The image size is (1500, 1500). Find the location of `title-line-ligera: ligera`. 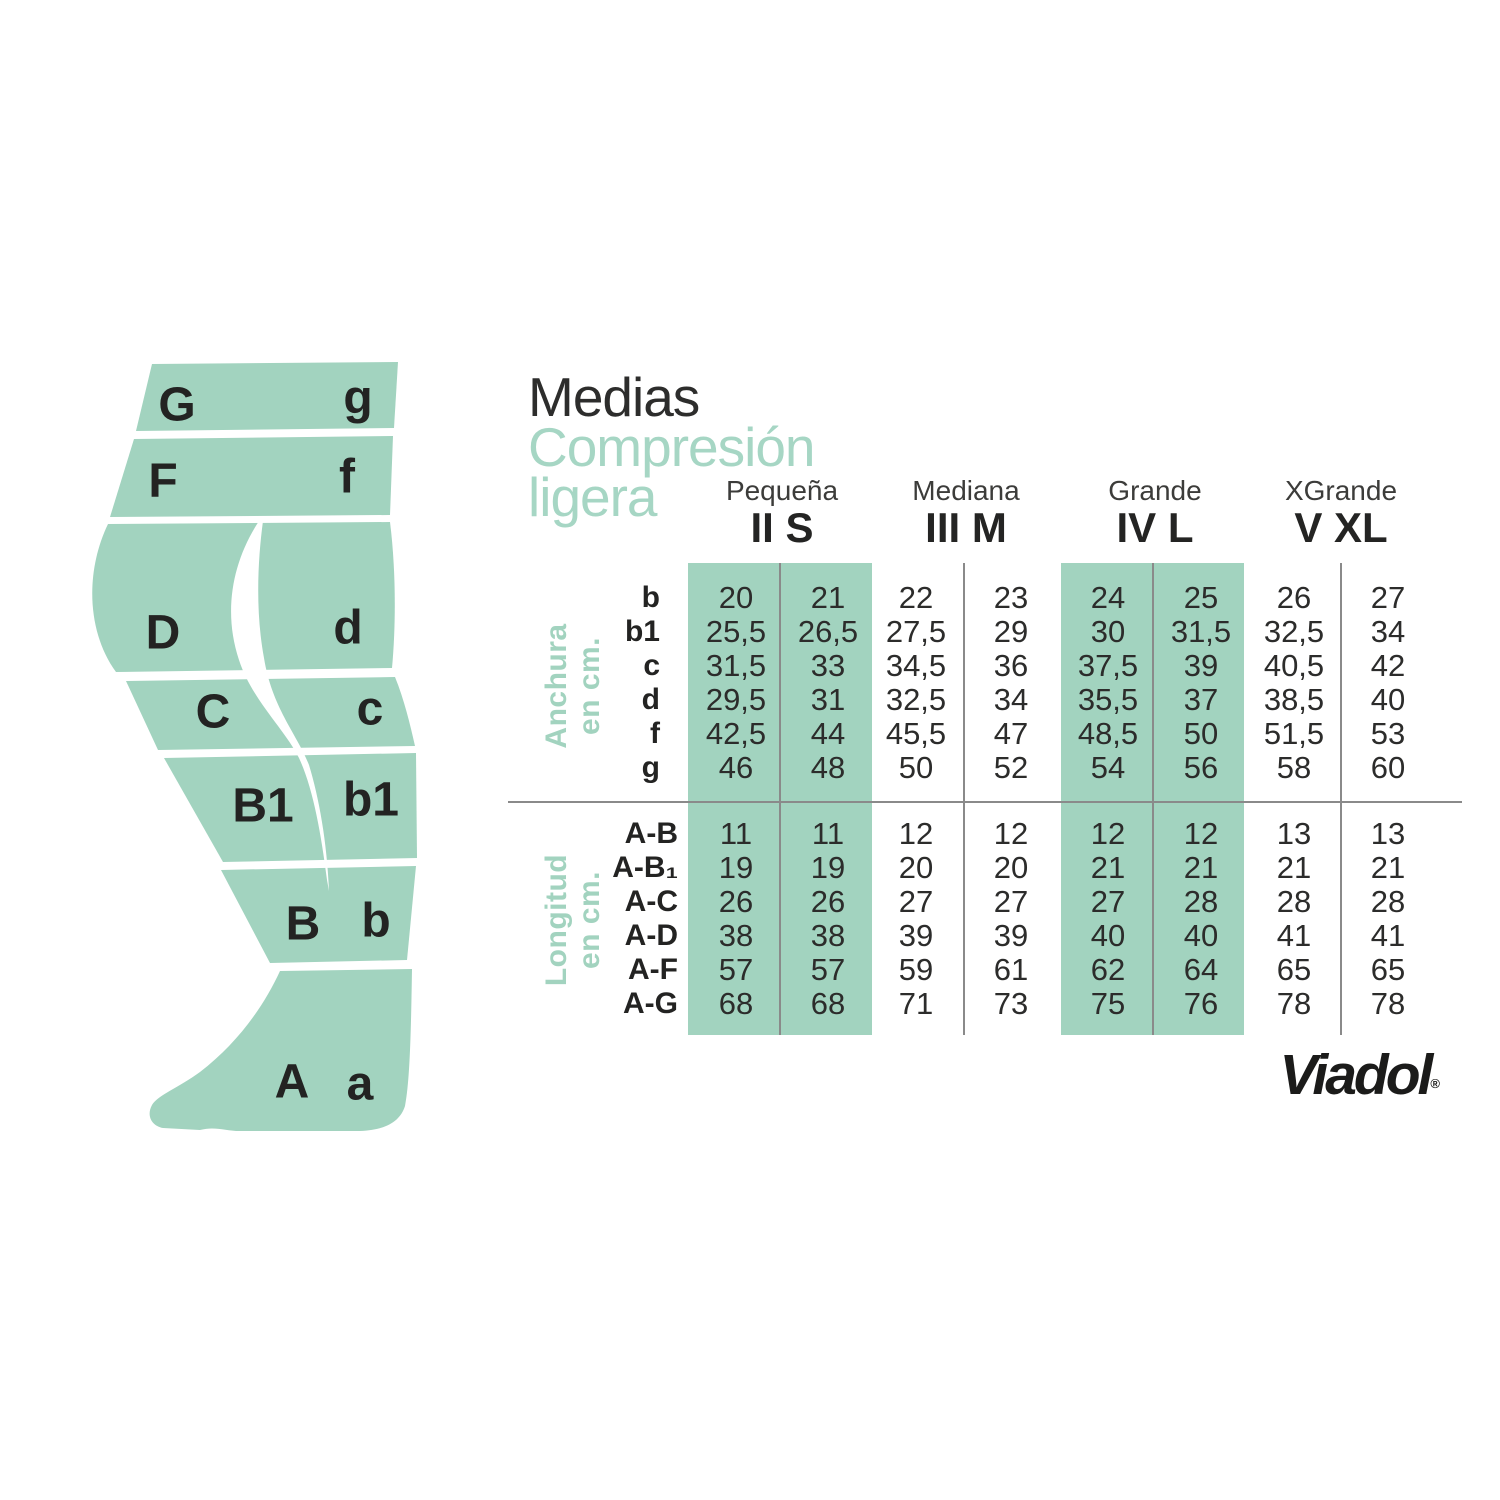

title-line-ligera: ligera is located at coordinates (593, 497).